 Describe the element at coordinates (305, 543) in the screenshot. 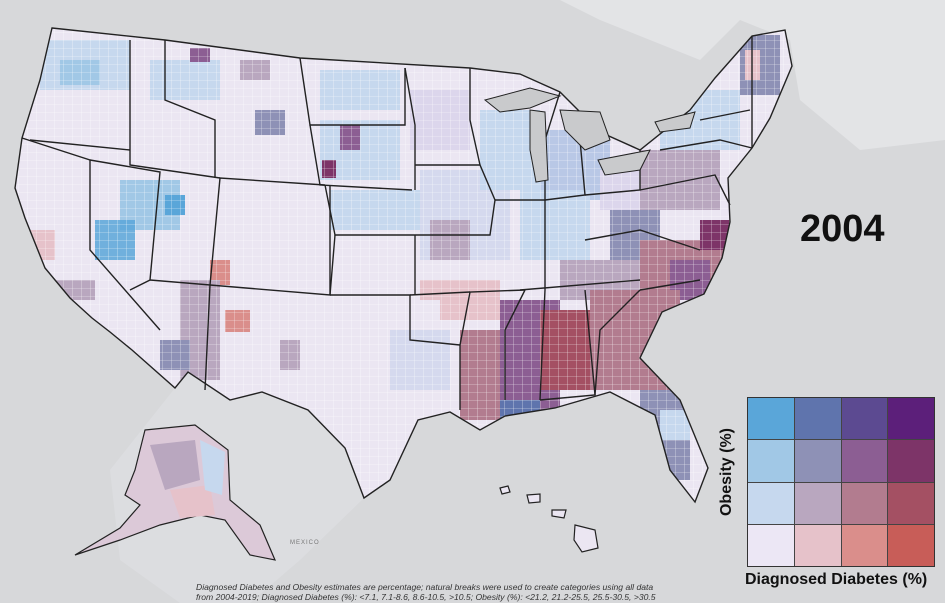

I see `mexico-label: MEXICO` at that location.